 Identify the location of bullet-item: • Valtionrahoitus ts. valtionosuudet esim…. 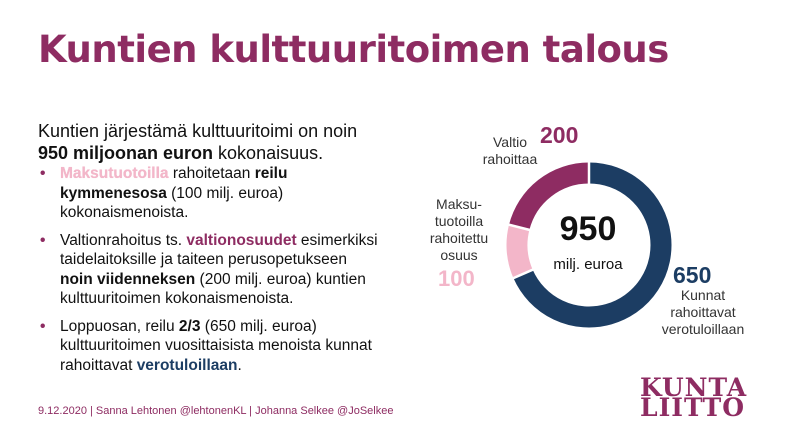
(208, 270).